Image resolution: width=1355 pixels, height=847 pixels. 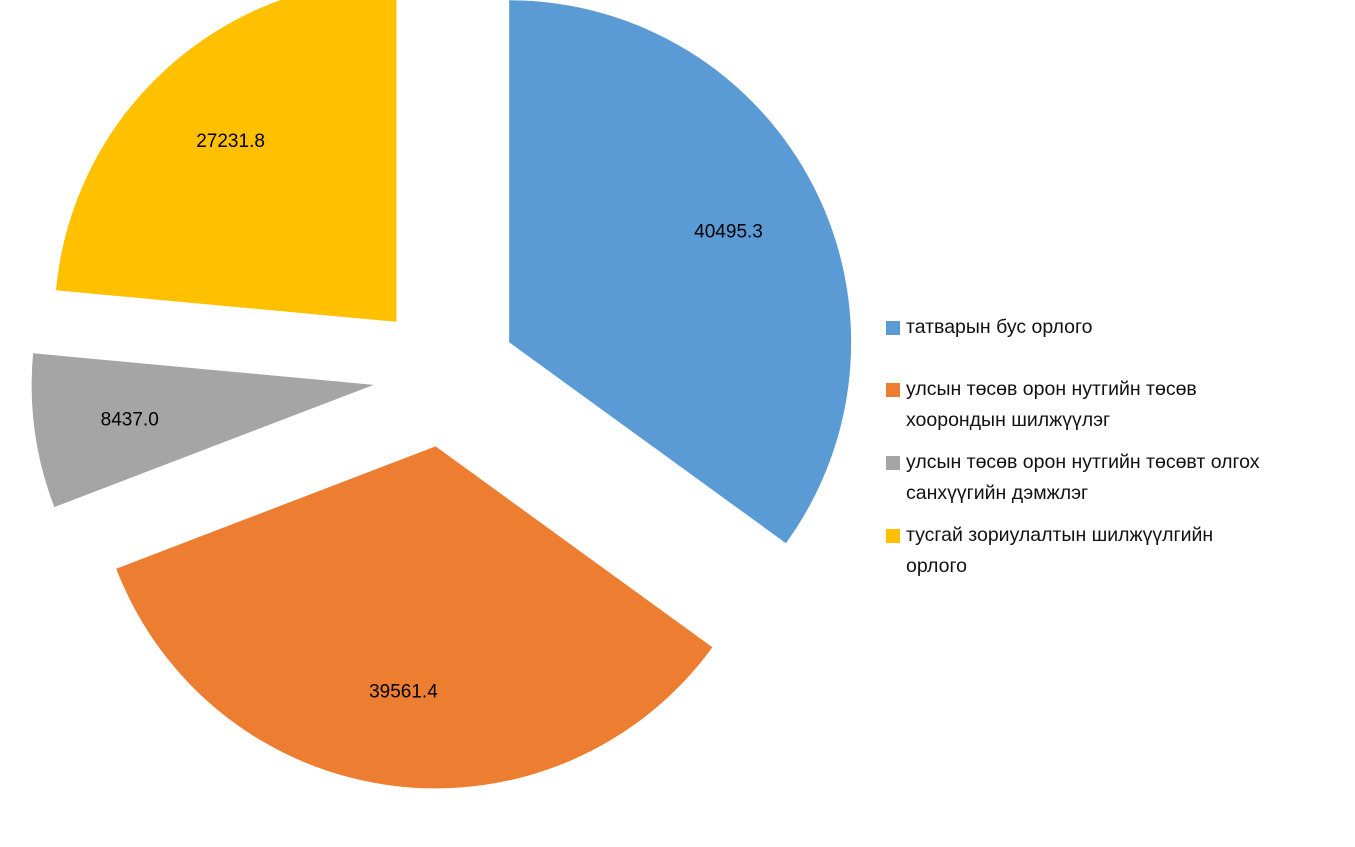 What do you see at coordinates (403, 692) in the screenshot?
I see `data-label-1: 39561.4` at bounding box center [403, 692].